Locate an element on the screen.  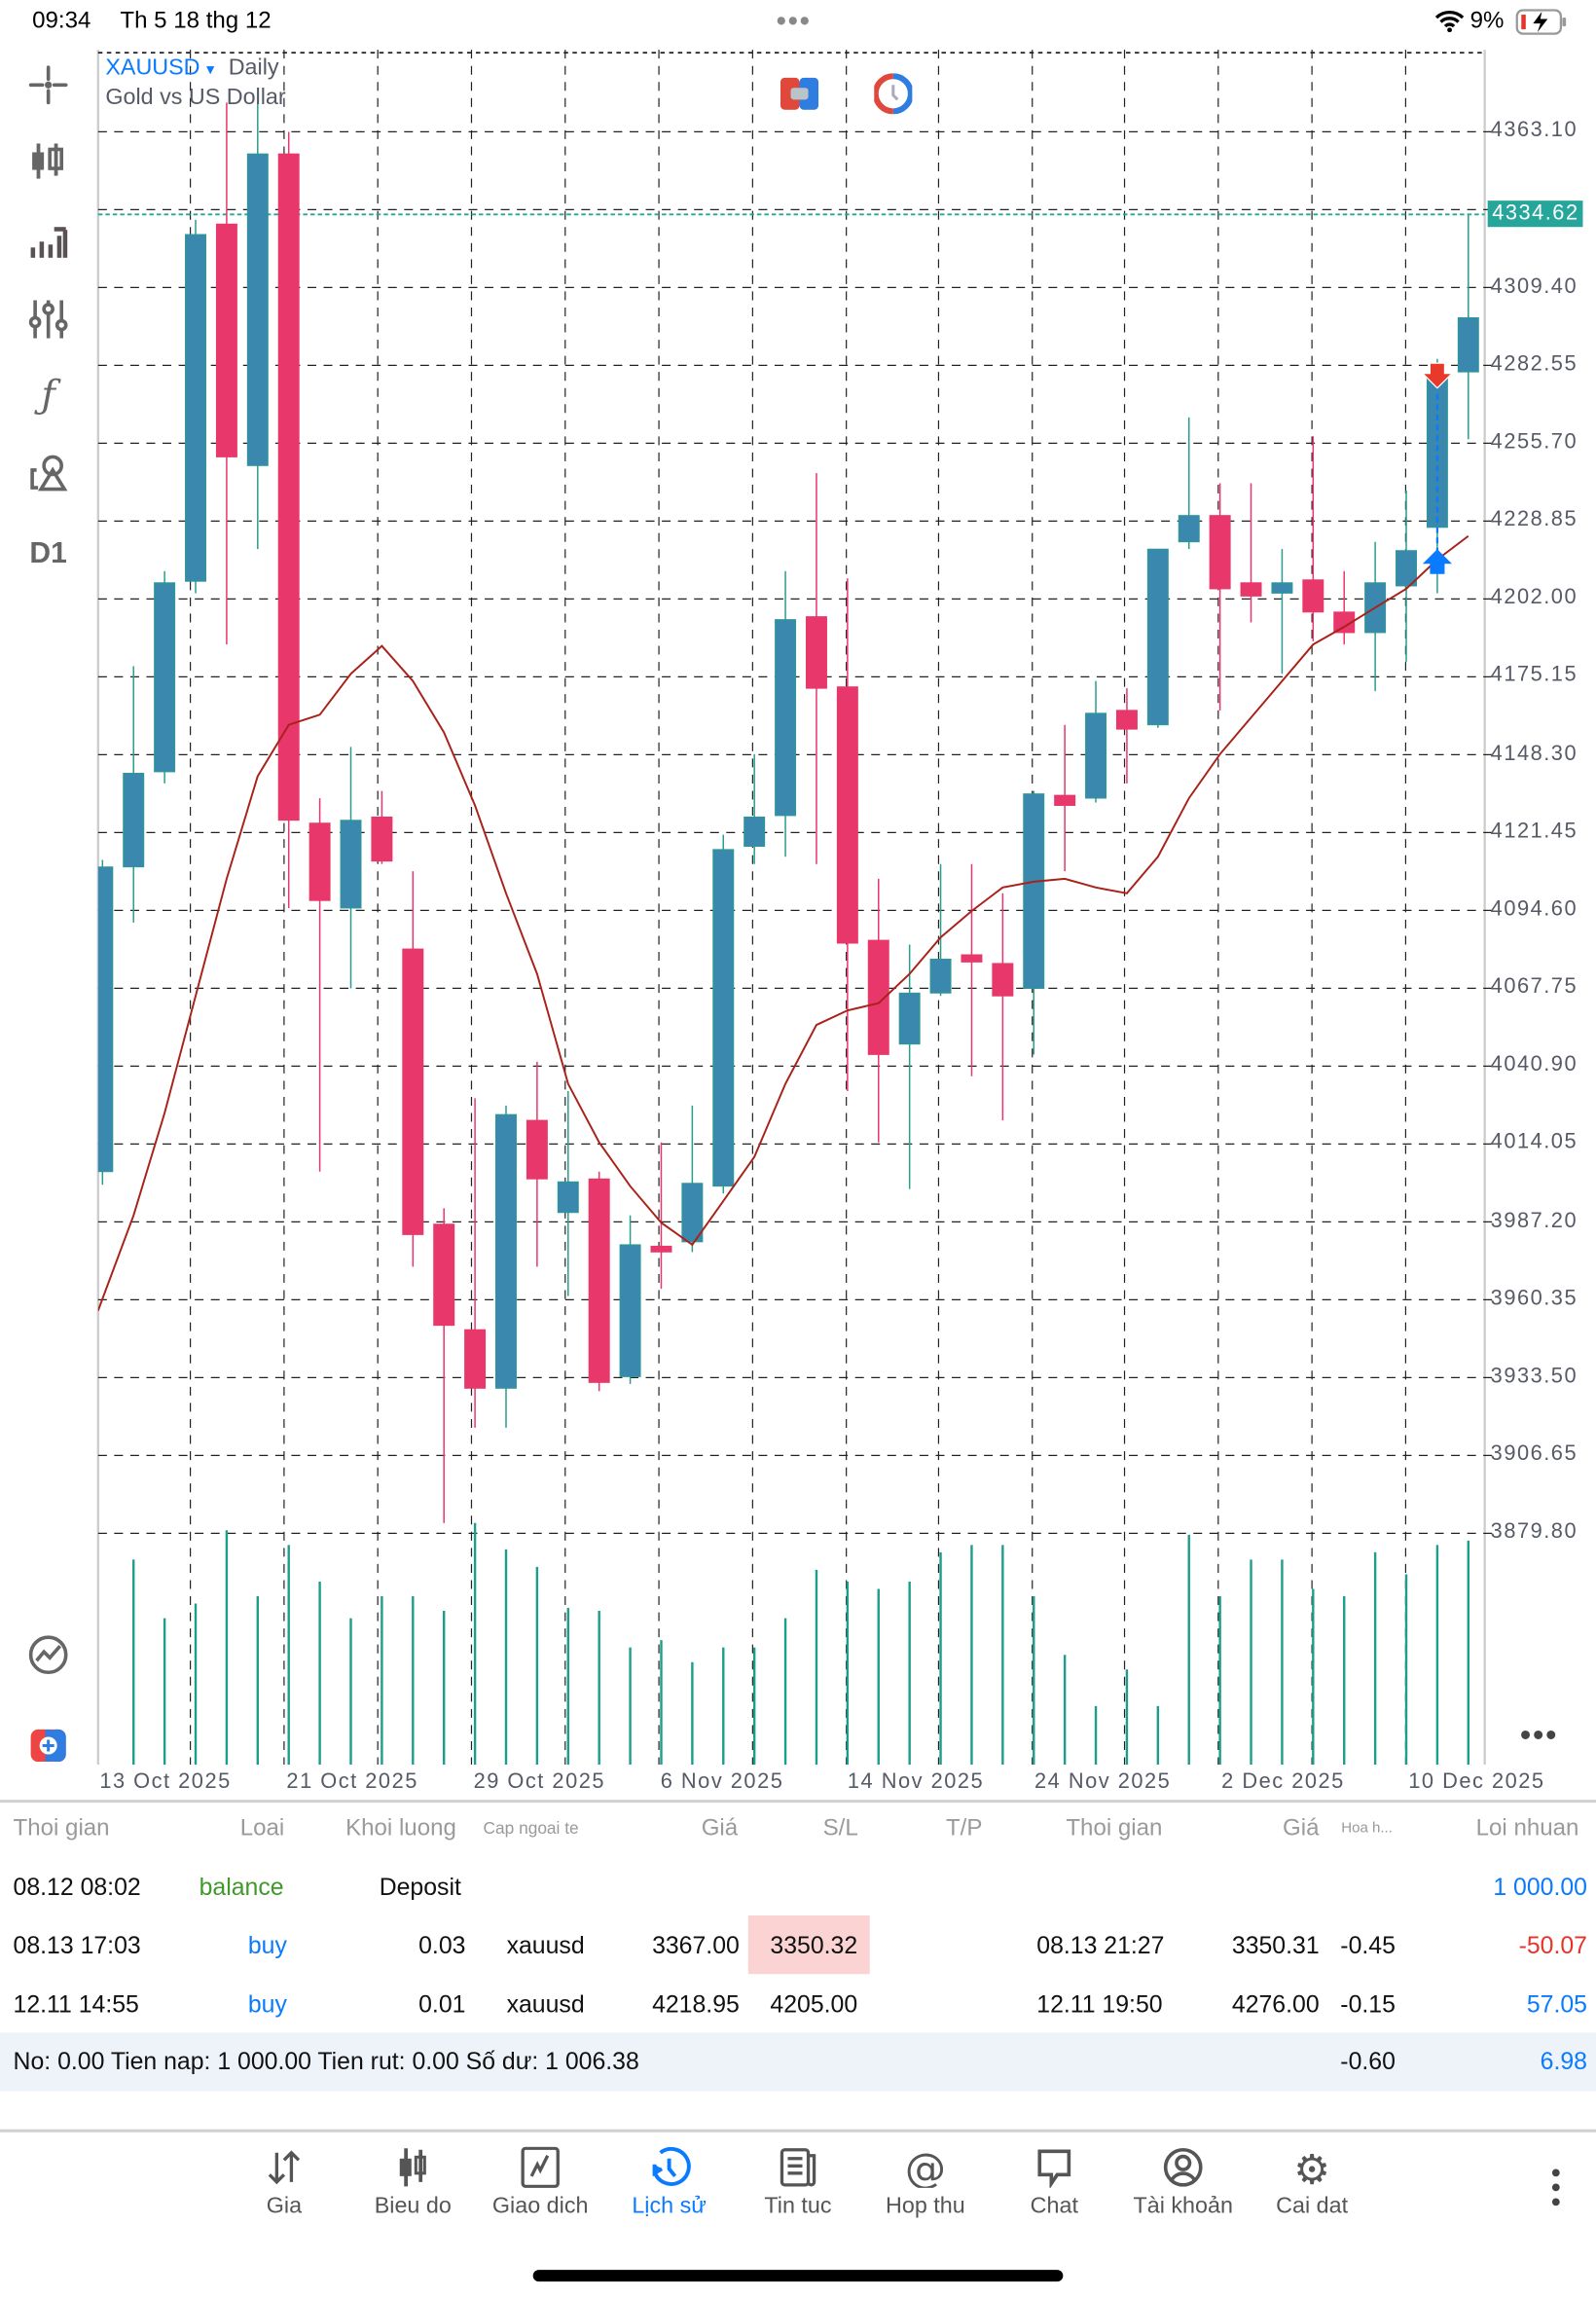
symbol-selector: XAUUSD ▾ is located at coordinates (160, 68).